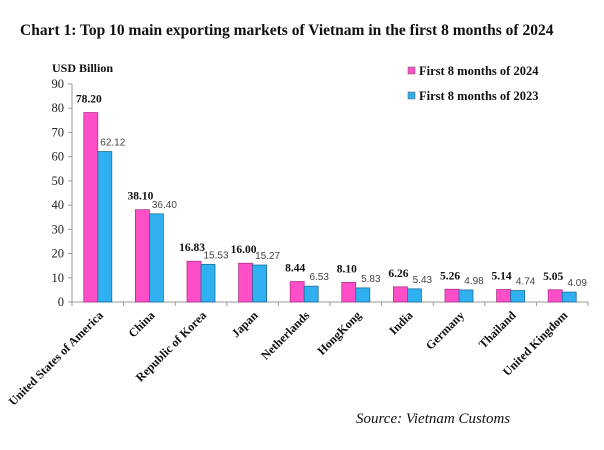 The width and height of the screenshot is (604, 450). I want to click on data-label-2024: 8.44, so click(295, 269).